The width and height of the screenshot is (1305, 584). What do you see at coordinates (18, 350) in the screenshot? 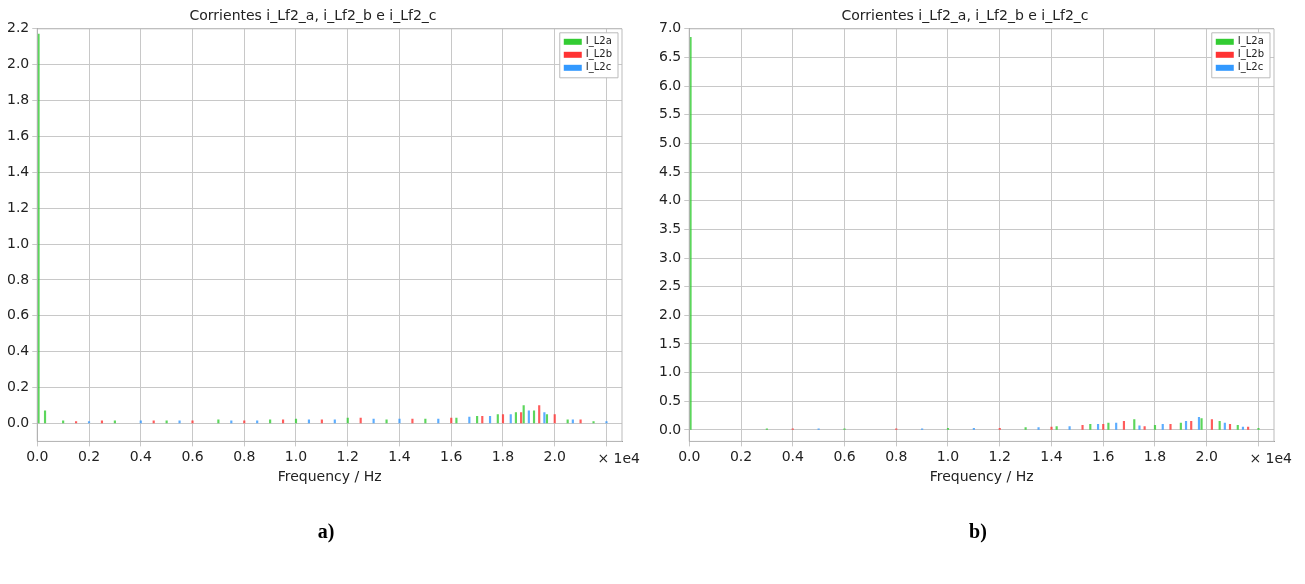
I see `y-tick-label: 0.4` at bounding box center [18, 350].